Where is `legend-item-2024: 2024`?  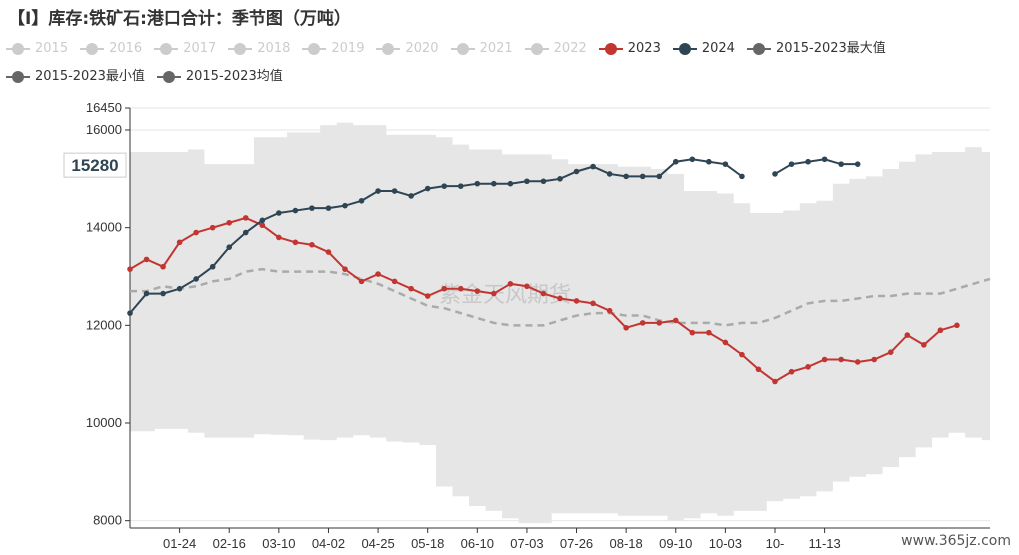 legend-item-2024: 2024 is located at coordinates (703, 49).